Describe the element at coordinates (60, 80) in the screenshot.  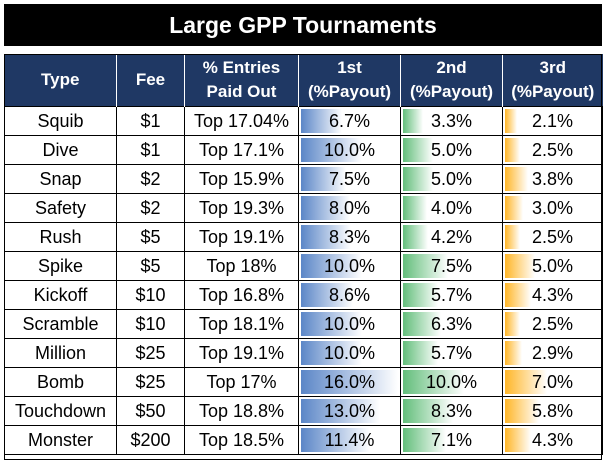
I see `header-type: Type` at that location.